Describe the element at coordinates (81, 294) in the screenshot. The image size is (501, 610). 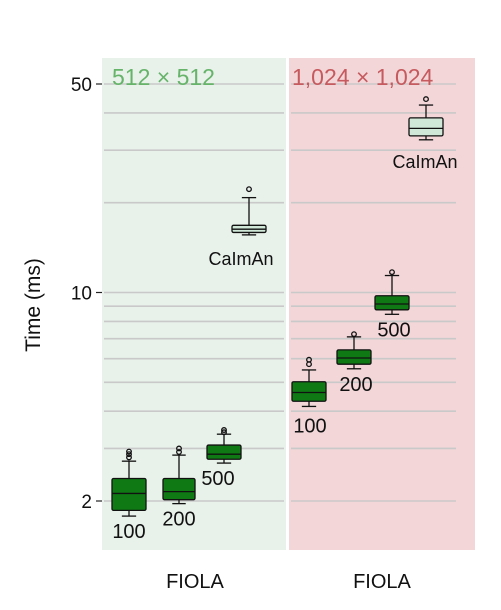
I see `y-tick-label: 10` at that location.